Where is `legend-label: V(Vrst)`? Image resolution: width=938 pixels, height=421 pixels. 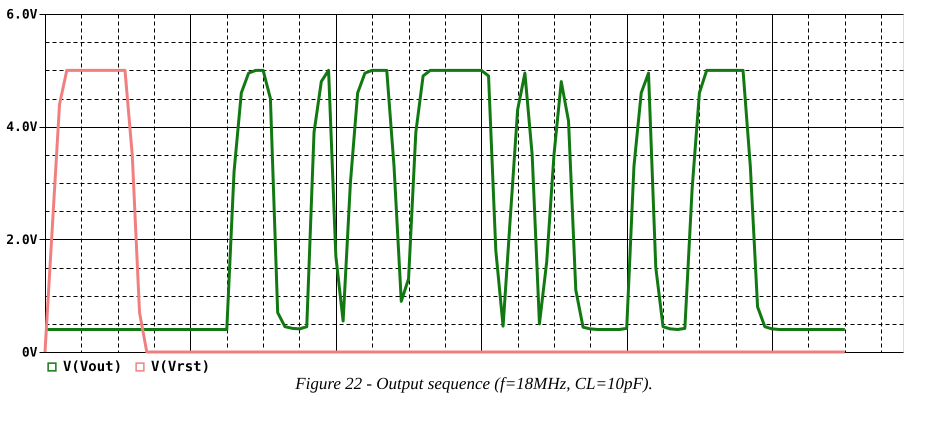 legend-label: V(Vrst) is located at coordinates (180, 367).